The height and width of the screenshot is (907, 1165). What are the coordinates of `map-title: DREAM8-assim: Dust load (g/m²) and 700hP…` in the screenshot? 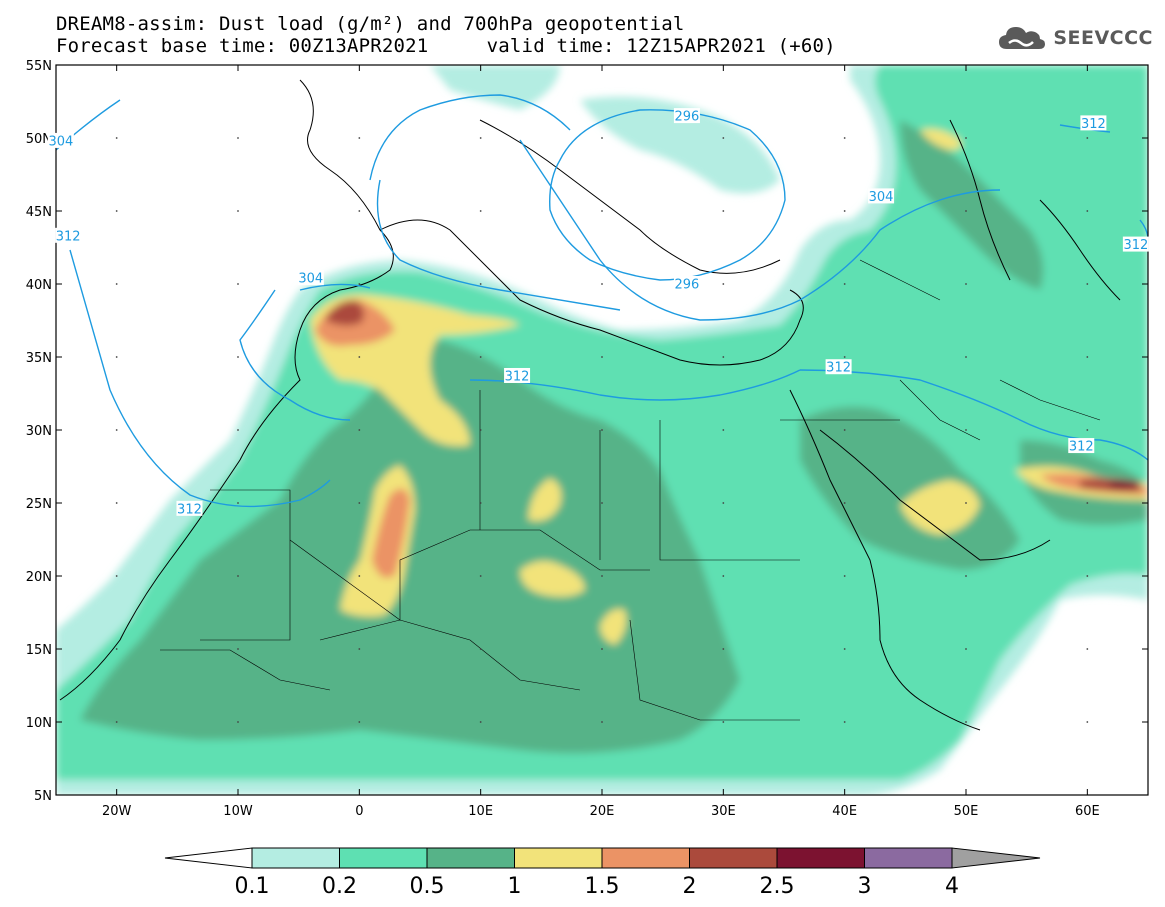 It's located at (370, 24).